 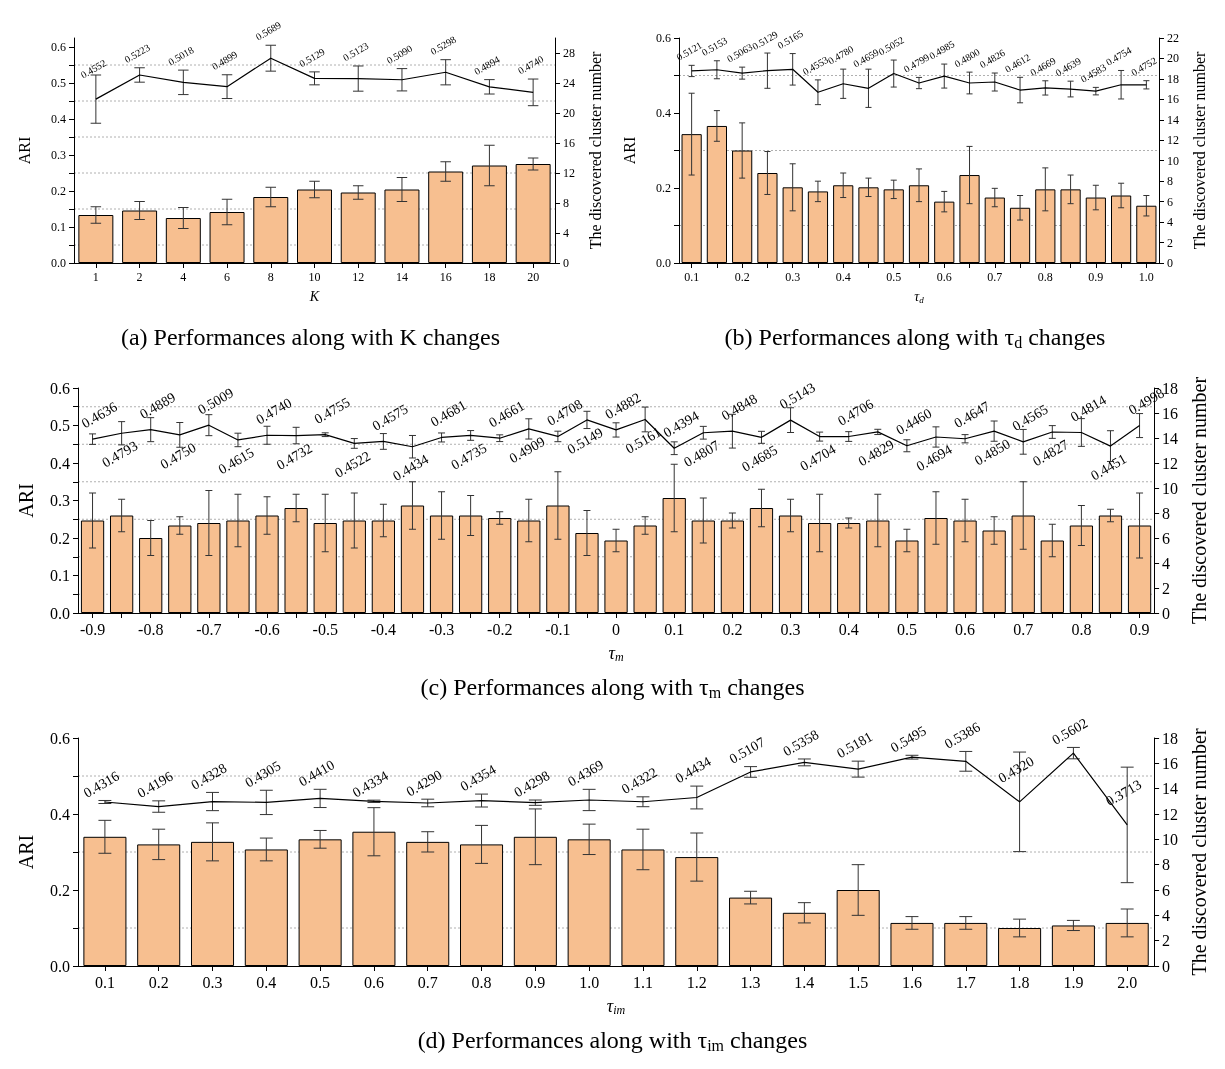 What do you see at coordinates (696, 982) in the screenshot?
I see `x-tick-label: 1.2` at bounding box center [696, 982].